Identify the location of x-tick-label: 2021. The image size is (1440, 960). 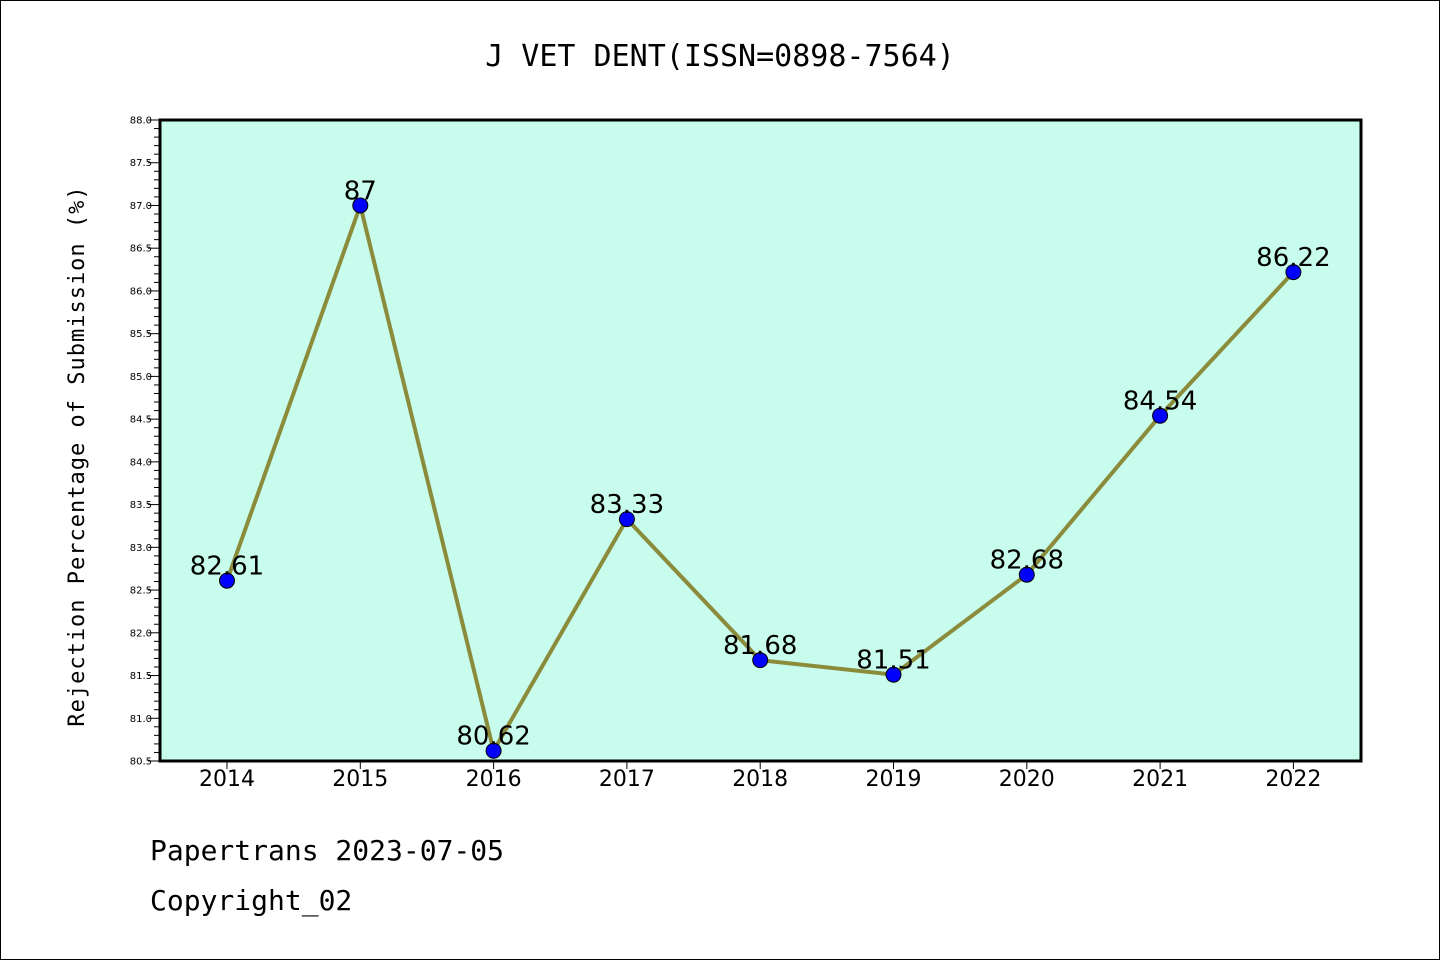
(1160, 779).